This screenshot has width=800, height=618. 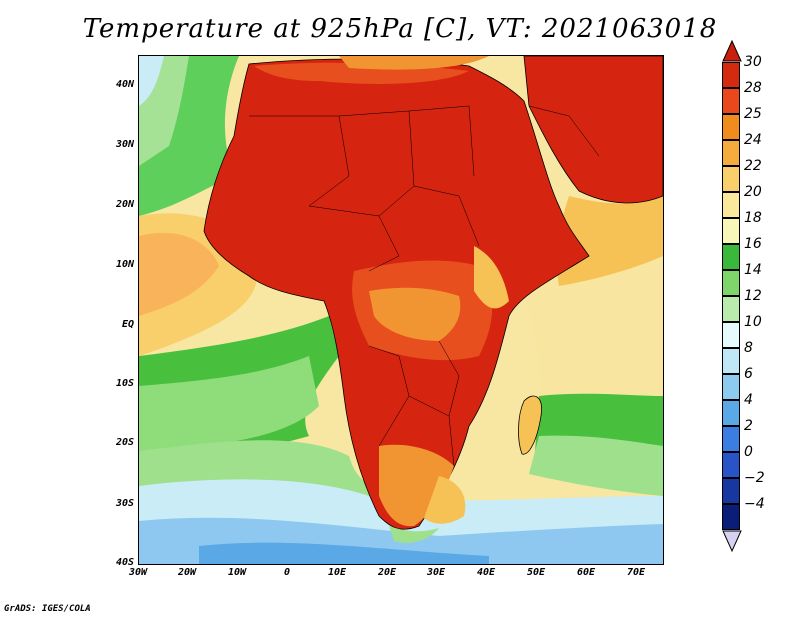 What do you see at coordinates (414, 534) in the screenshot?
I see `cape-region` at bounding box center [414, 534].